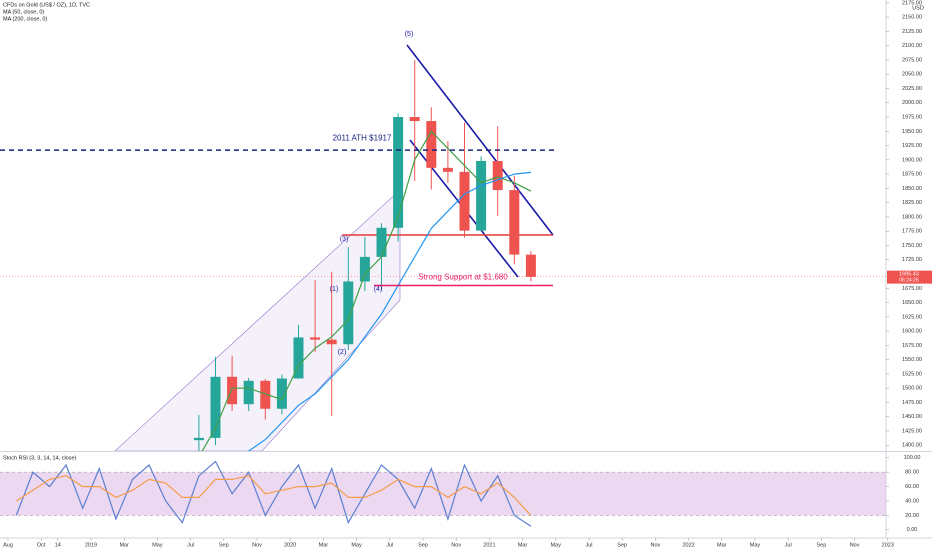  I want to click on y-tick-label: 1525.00, so click(912, 374).